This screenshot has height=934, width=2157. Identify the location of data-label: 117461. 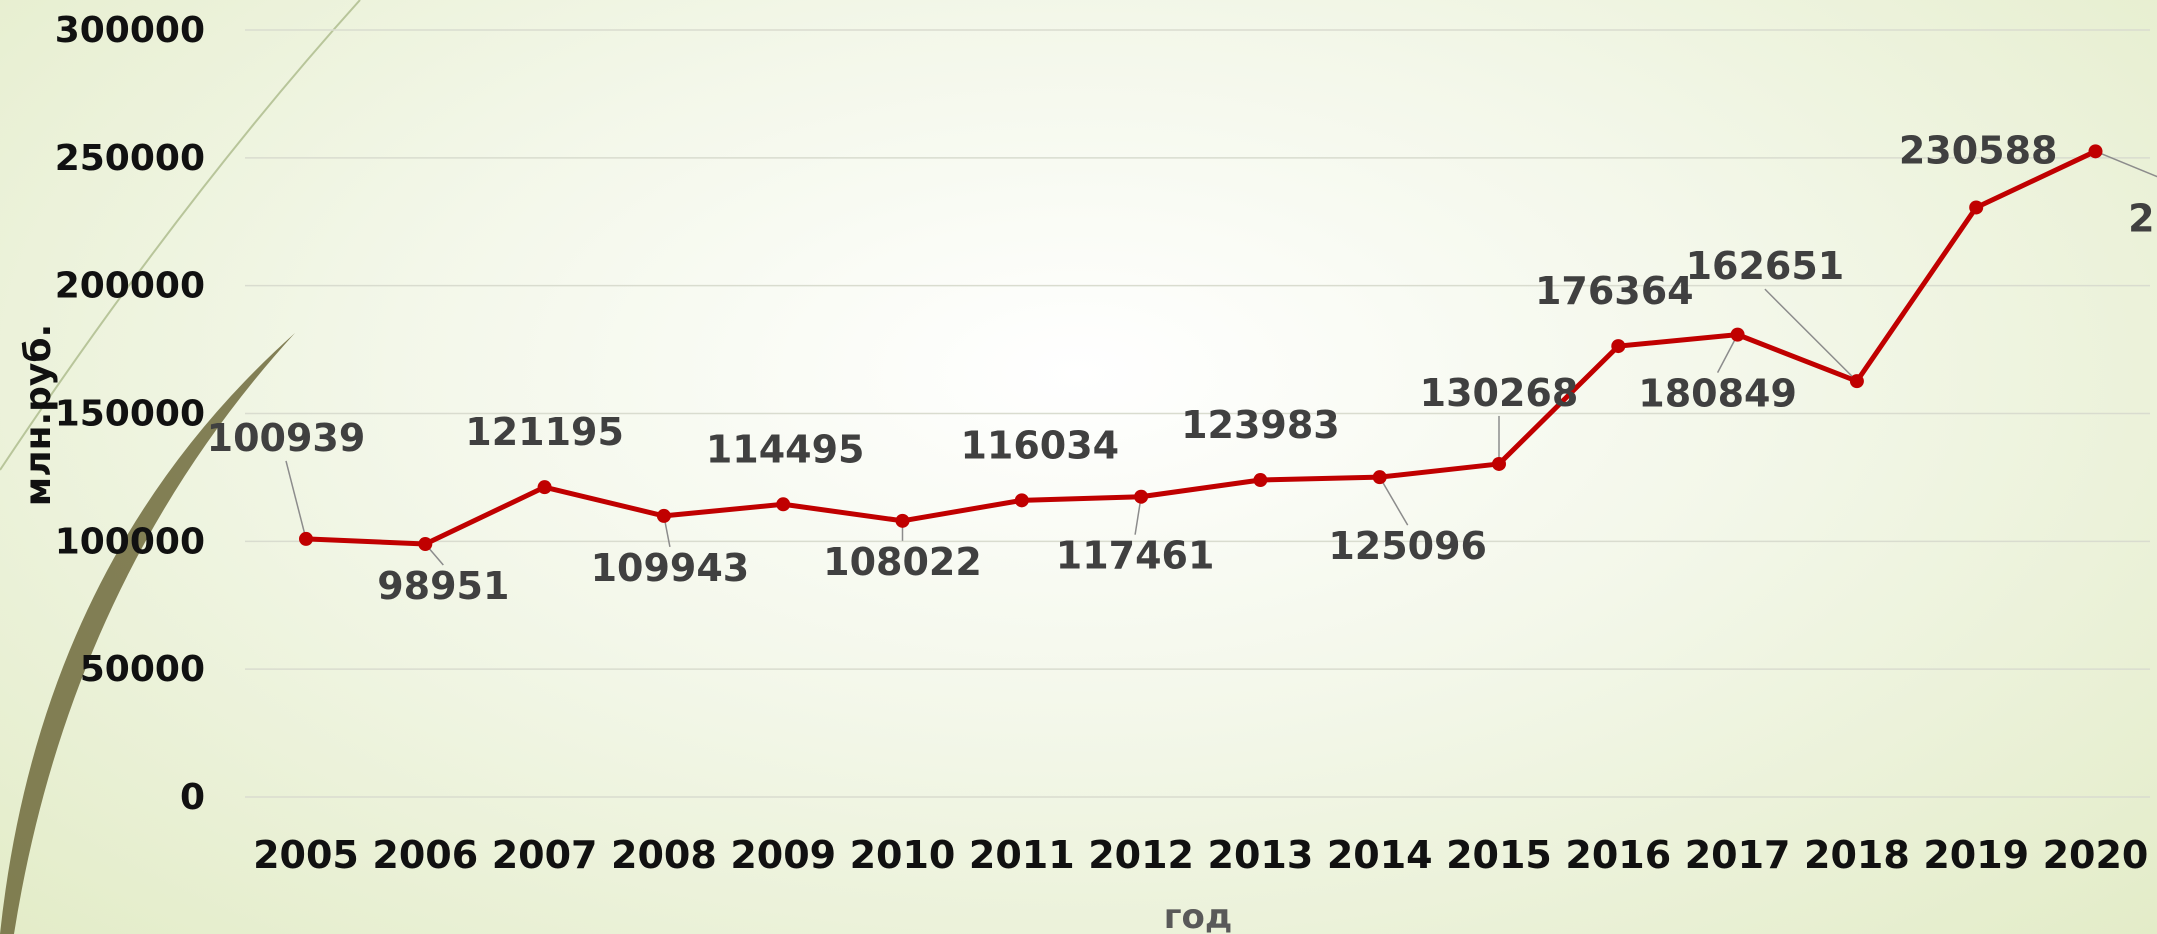
(1135, 556).